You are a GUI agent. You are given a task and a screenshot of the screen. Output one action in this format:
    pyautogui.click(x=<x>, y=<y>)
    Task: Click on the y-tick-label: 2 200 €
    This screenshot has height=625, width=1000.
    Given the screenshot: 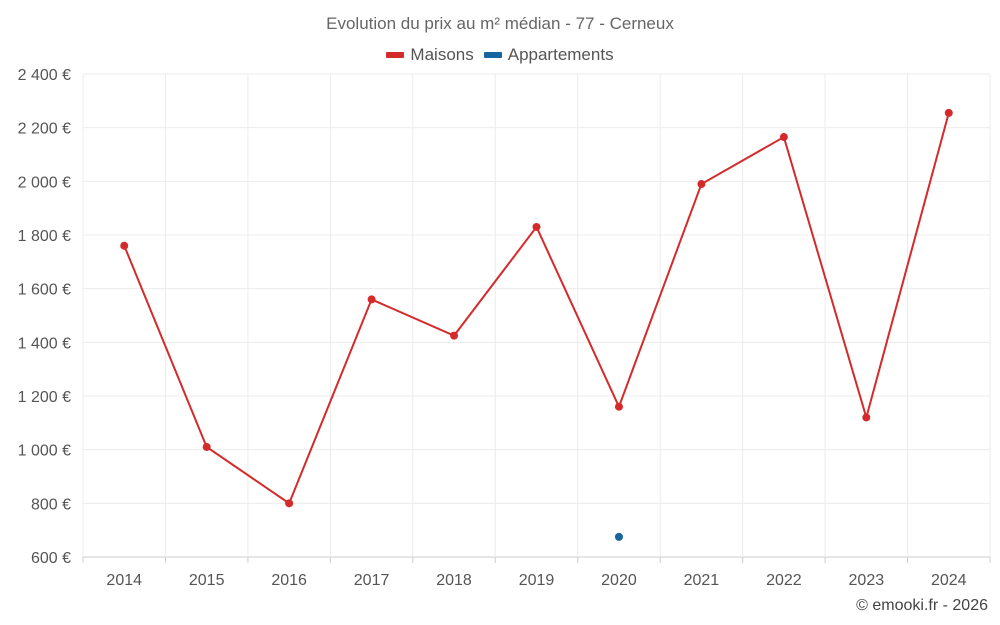 What is the action you would take?
    pyautogui.click(x=44, y=129)
    